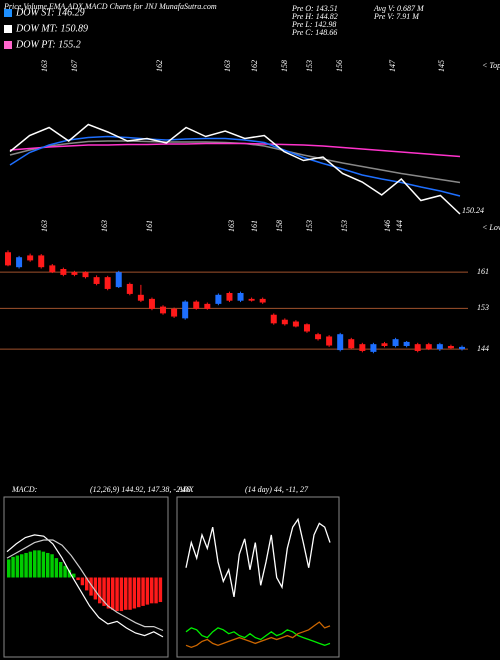  What do you see at coordinates (392, 65) in the screenshot?
I see `top-label: 147` at bounding box center [392, 65].